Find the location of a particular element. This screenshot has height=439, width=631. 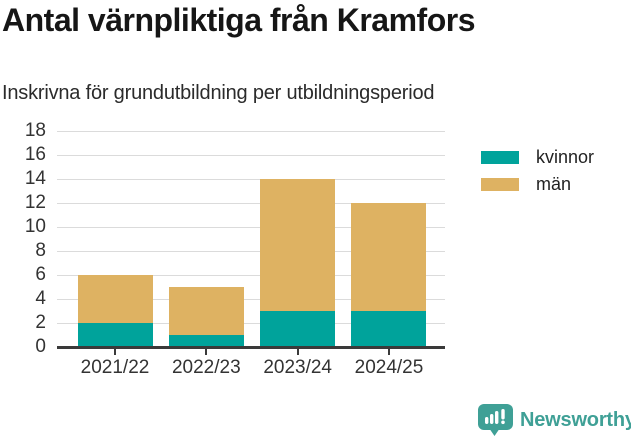

y-axis-tick-label: 12 is located at coordinates (35, 202).